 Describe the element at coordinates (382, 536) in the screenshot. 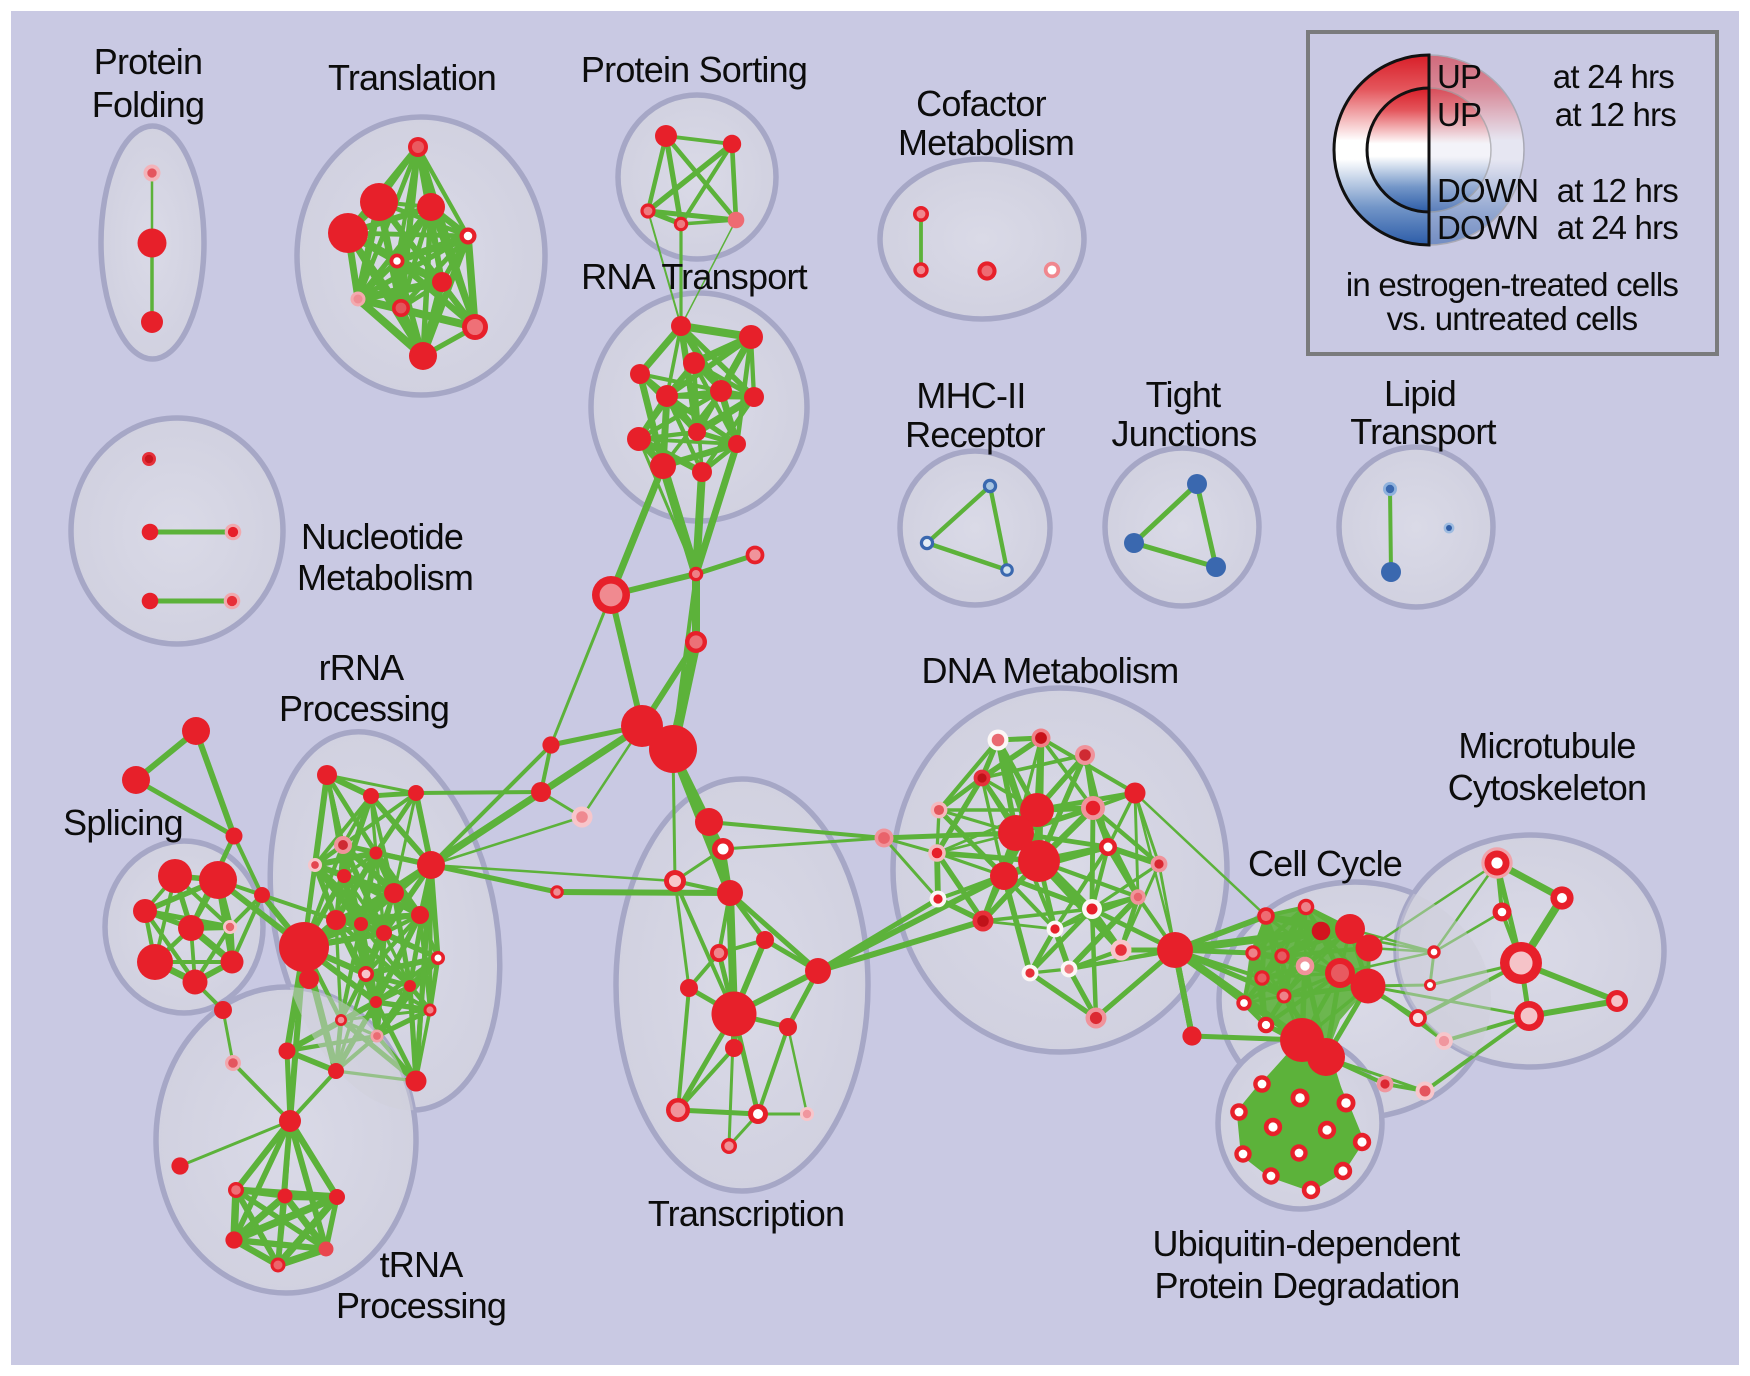

I see `svg-text: Nucleotide` at that location.